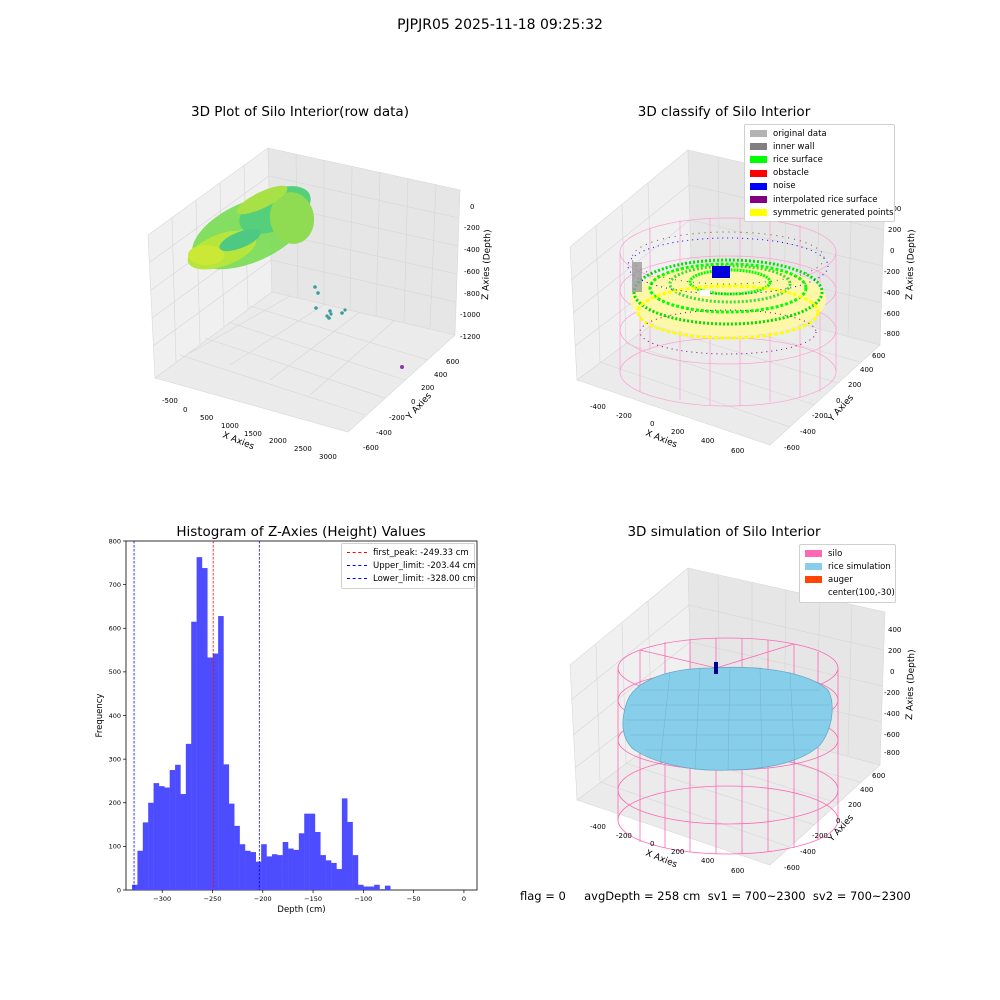 The width and height of the screenshot is (1000, 1000). What do you see at coordinates (784, 186) in the screenshot?
I see `legend-label: noise` at bounding box center [784, 186].